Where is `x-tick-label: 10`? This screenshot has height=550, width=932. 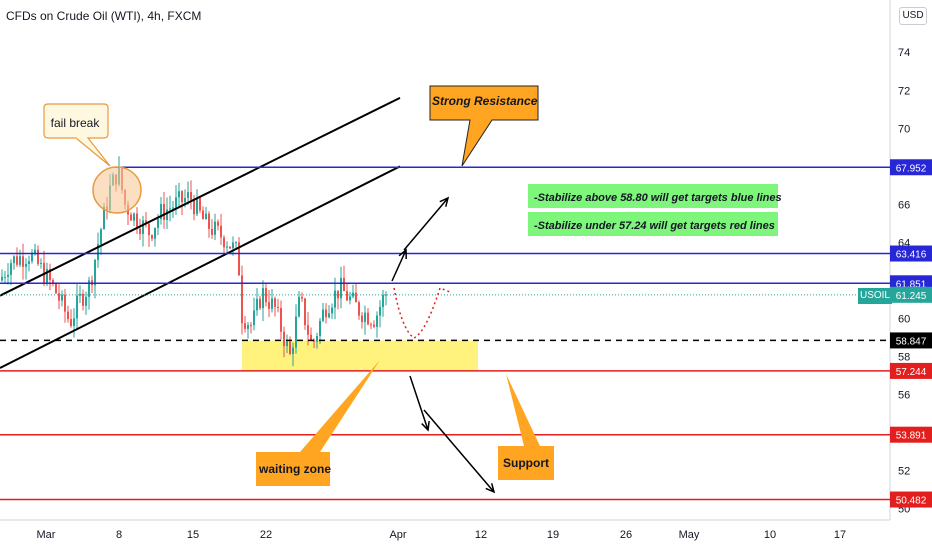 x-tick-label: 10 is located at coordinates (770, 535).